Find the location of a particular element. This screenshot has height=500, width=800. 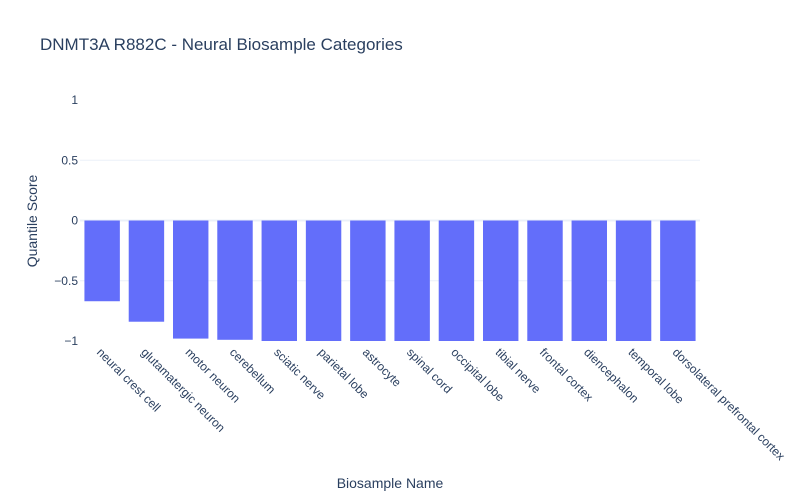

y-axis-ticks: 1 0.5 0 −0.5 −1 is located at coordinates (66, 220).